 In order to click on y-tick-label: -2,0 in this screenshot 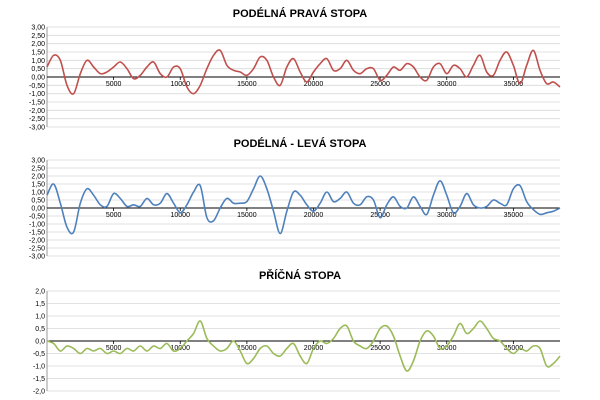, I will do `click(39, 392)`.